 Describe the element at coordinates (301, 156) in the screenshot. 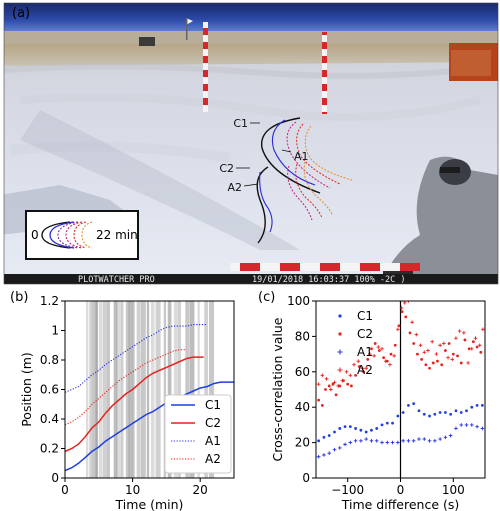

I see `contour-label-a1: A1` at that location.